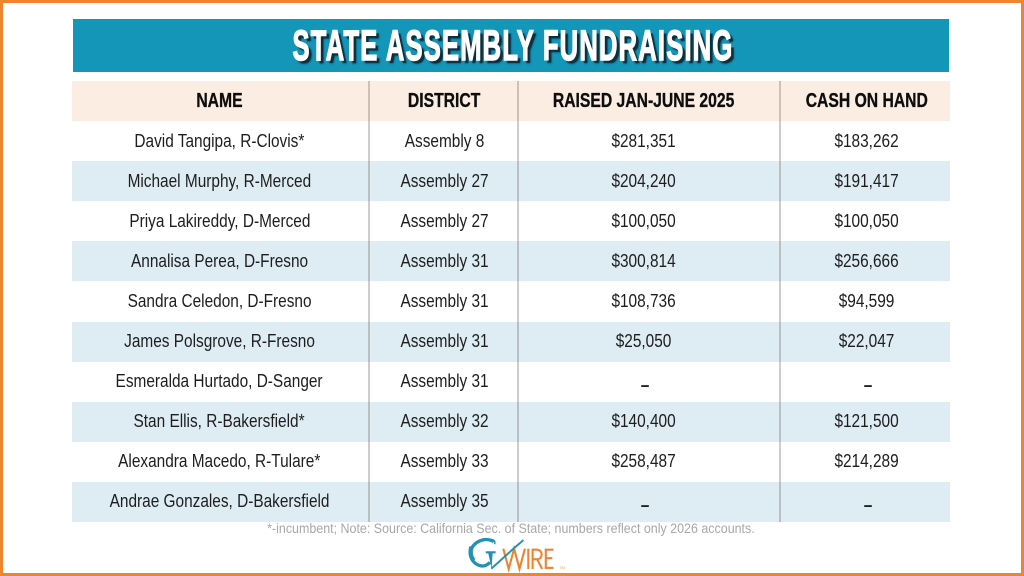  I want to click on svg-text: TM, so click(562, 568).